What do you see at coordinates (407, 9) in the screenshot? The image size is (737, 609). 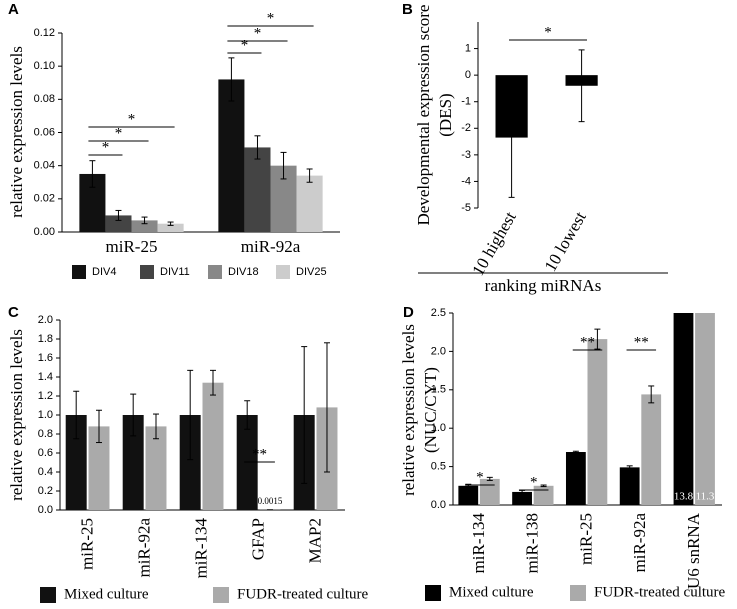 I see `panel-letter: B` at bounding box center [407, 9].